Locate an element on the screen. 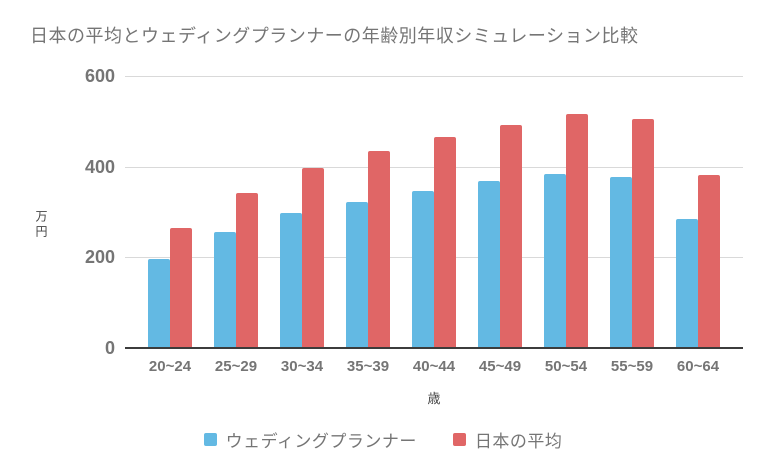  chart-title: 日本の平均とウェディングプランナーの年齢別年収シミュレーション比較 is located at coordinates (334, 36).